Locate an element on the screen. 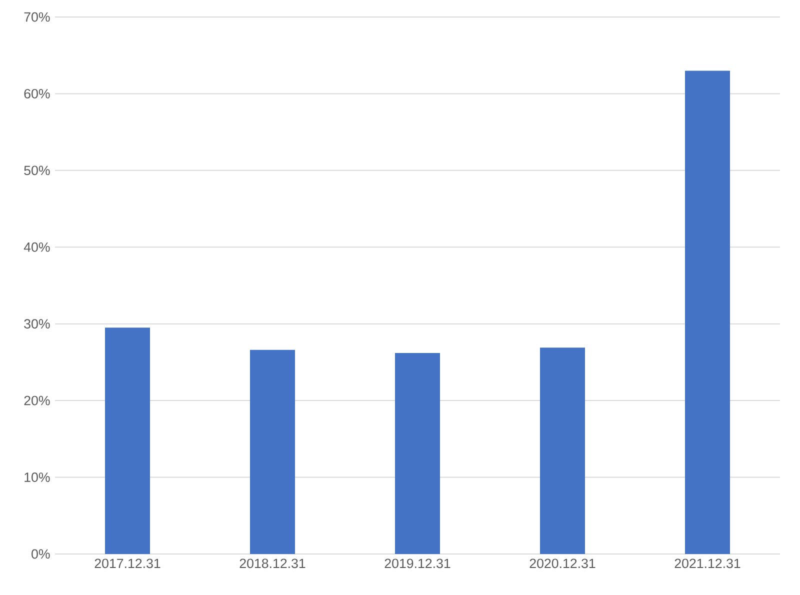 This screenshot has height=595, width=800. y-tick-label: 60% is located at coordinates (37, 93).